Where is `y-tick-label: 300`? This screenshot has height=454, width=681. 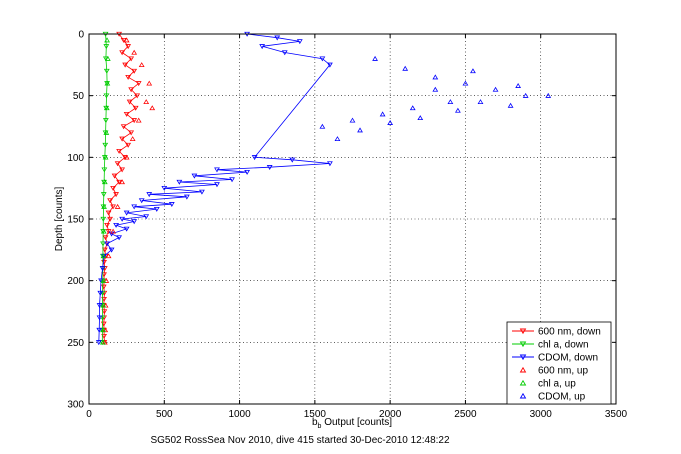
y-tick-label: 300 is located at coordinates (75, 405).